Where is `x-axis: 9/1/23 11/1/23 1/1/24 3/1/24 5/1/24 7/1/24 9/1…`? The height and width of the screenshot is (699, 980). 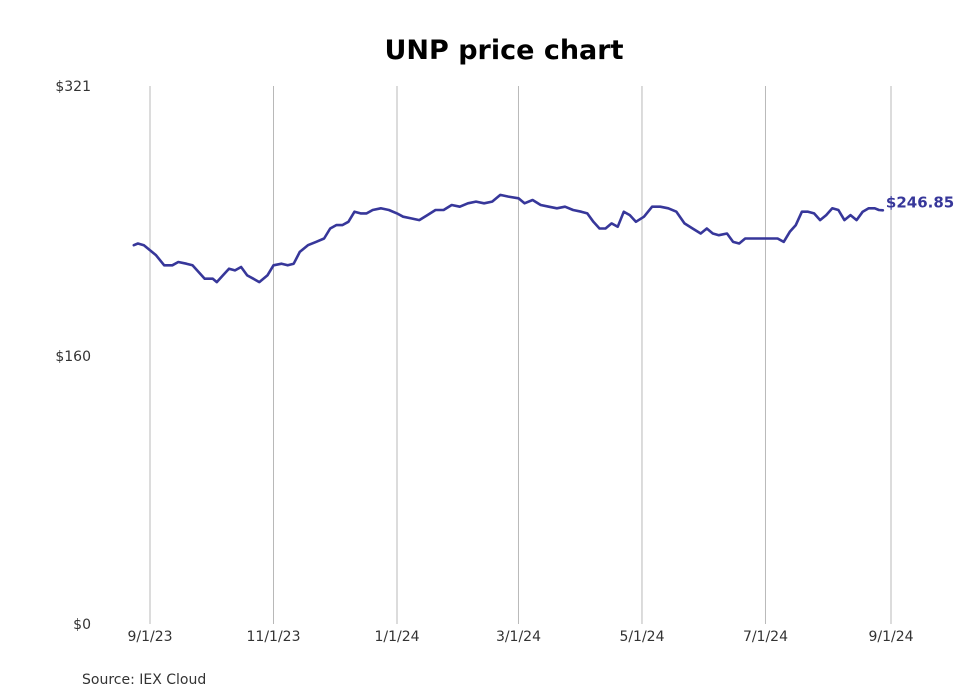
x-axis: 9/1/23 11/1/23 1/1/24 3/1/24 5/1/24 7/1/24 9/1… is located at coordinates (520, 637).